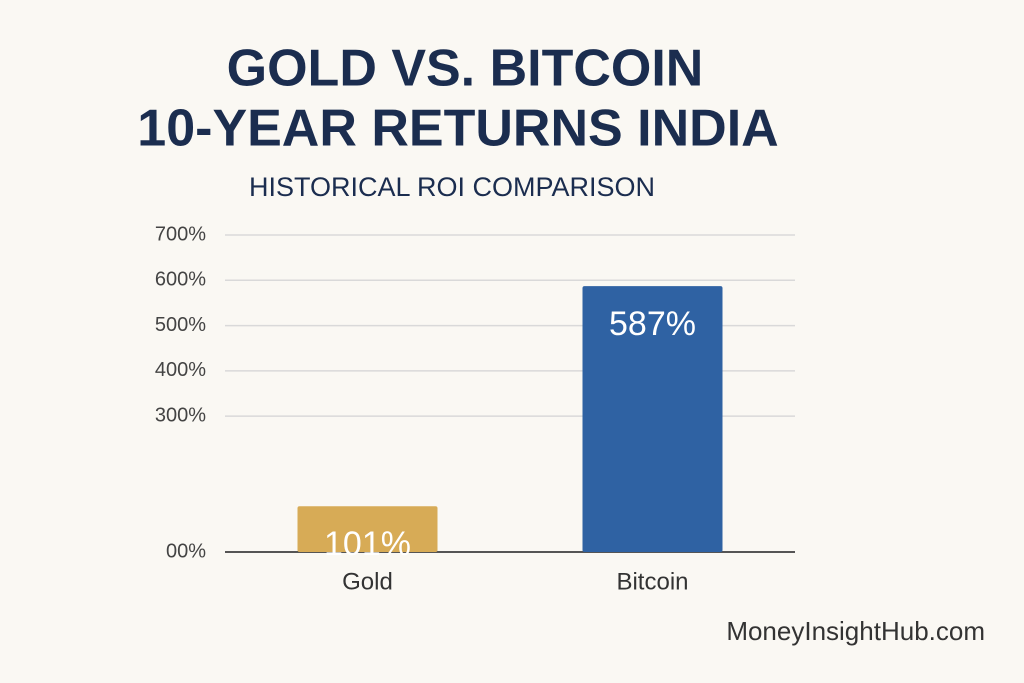 The height and width of the screenshot is (683, 1024). Describe the element at coordinates (457, 129) in the screenshot. I see `chart-title: 10-YEAR RETURNS INDIA` at that location.